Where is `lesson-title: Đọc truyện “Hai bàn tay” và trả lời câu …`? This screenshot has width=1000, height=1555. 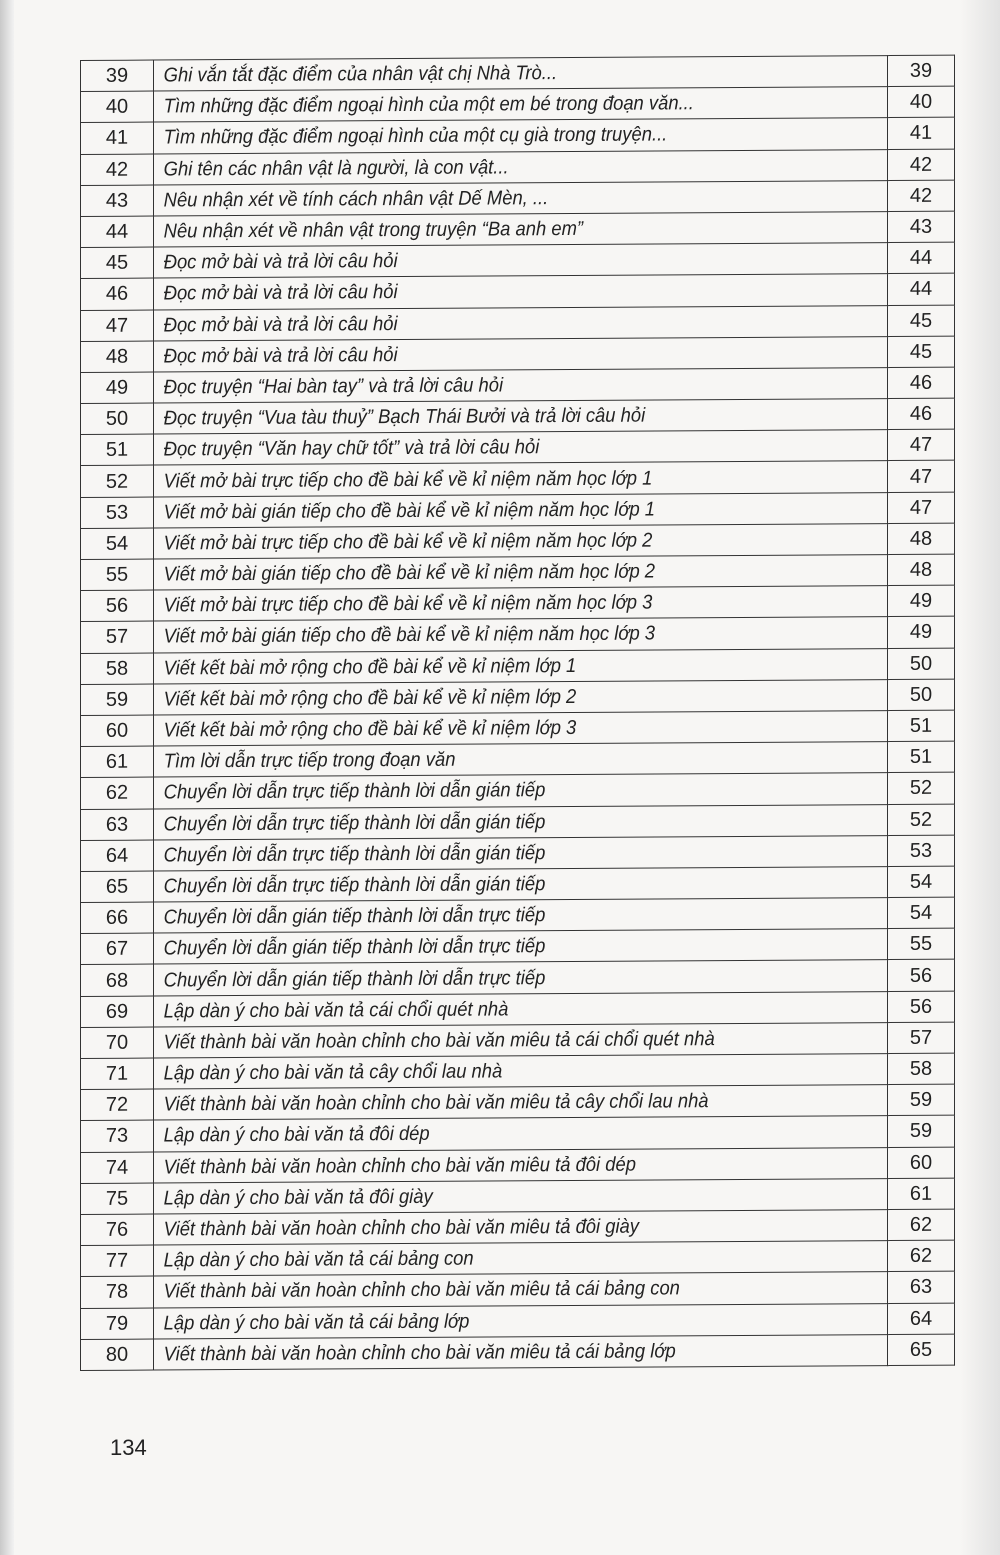
lesson-title: Đọc truyện “Hai bàn tay” và trả lời câu … is located at coordinates (491, 385).